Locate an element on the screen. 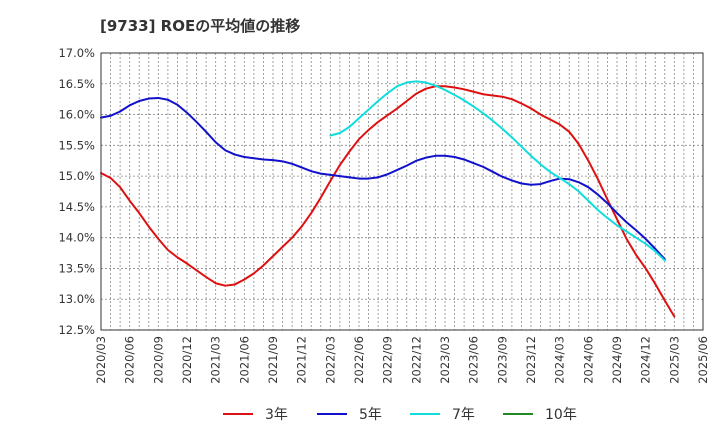 The image size is (720, 440). legend-label: 3年 is located at coordinates (276, 415).